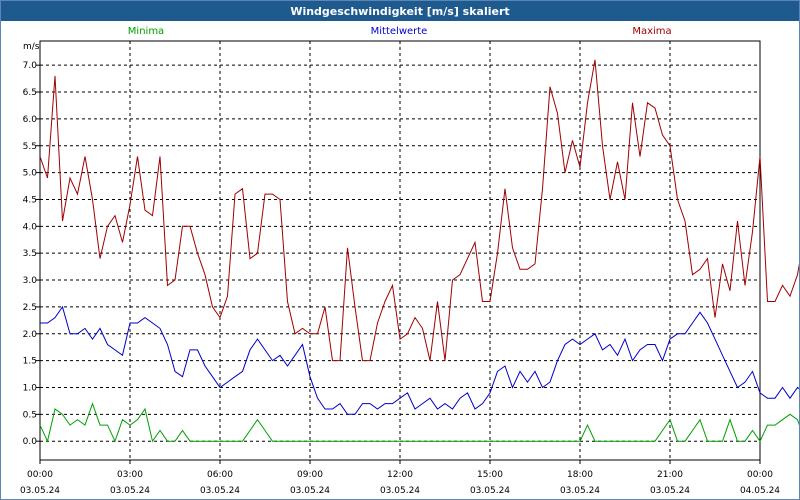 This screenshot has height=500, width=800. I want to click on y-tick-label: 2.5, so click(30, 308).